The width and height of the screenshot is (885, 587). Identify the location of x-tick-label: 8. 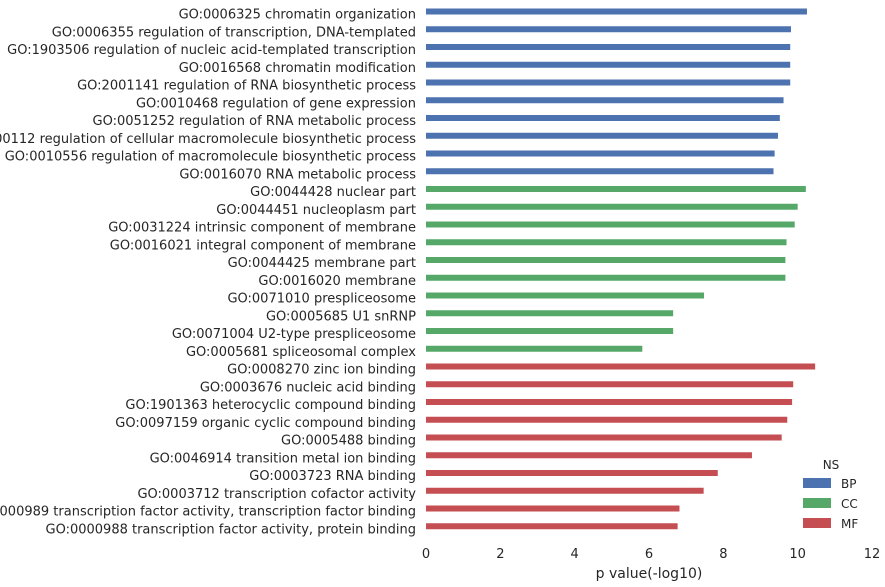
(723, 554).